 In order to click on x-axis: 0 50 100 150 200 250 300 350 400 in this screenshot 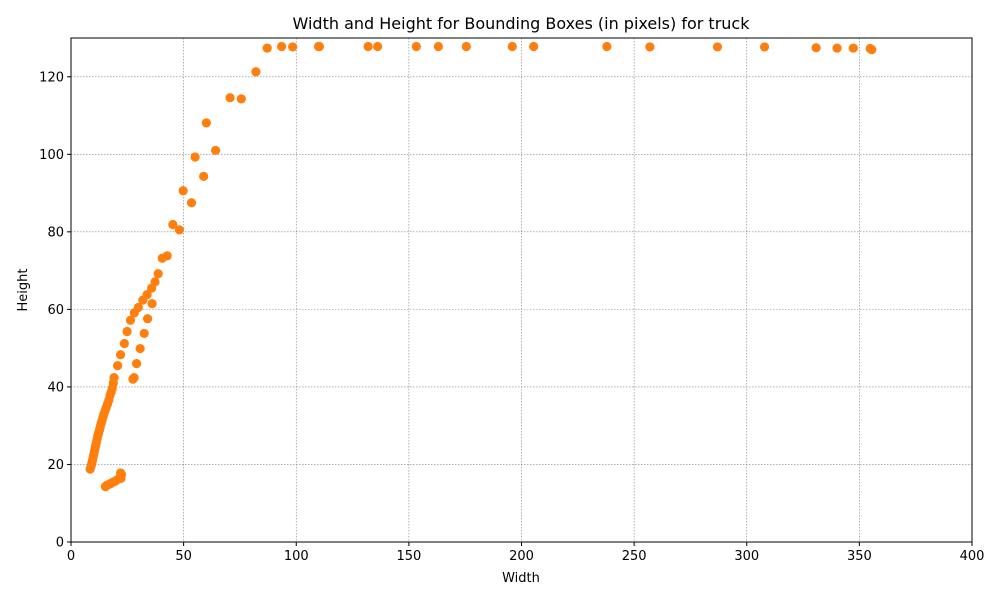, I will do `click(526, 553)`.